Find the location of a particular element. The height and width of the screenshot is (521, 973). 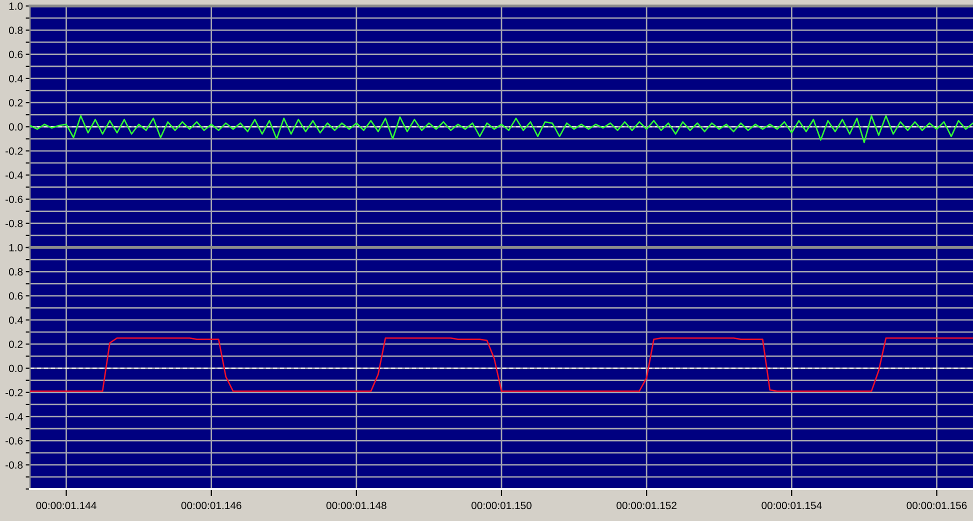

x-tick-label: 00:00:01.152 is located at coordinates (646, 506).